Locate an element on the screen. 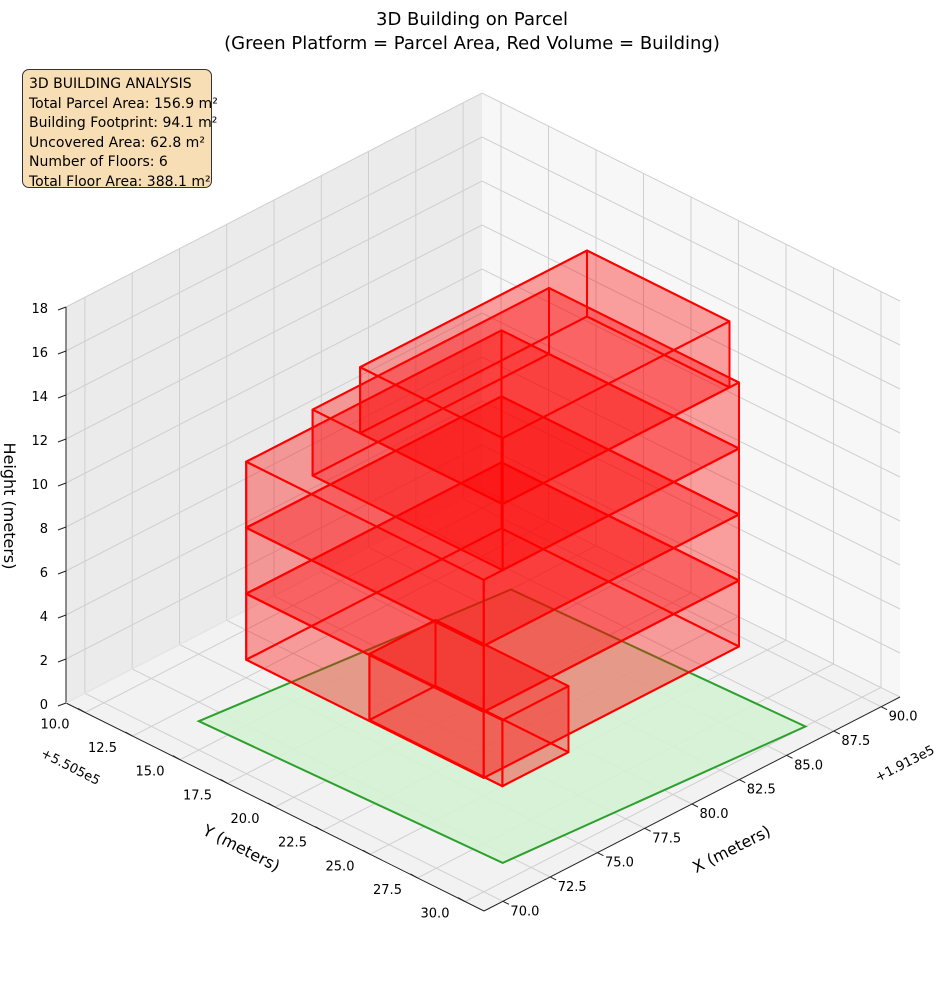 Image resolution: width=944 pixels, height=992 pixels. x-tick-label-7: 87.5 is located at coordinates (855, 741).